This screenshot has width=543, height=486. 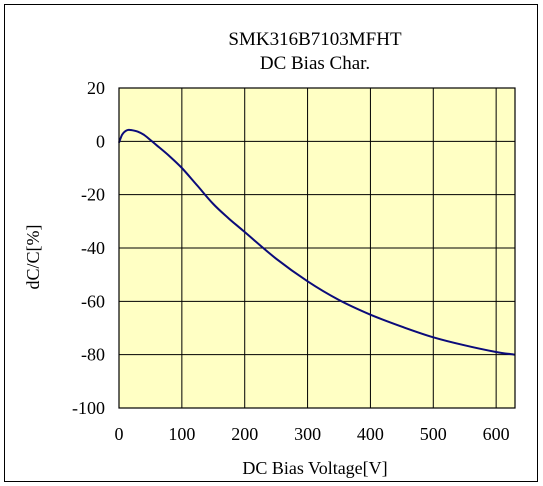 What do you see at coordinates (307, 434) in the screenshot?
I see `x-tick-label: 300` at bounding box center [307, 434].